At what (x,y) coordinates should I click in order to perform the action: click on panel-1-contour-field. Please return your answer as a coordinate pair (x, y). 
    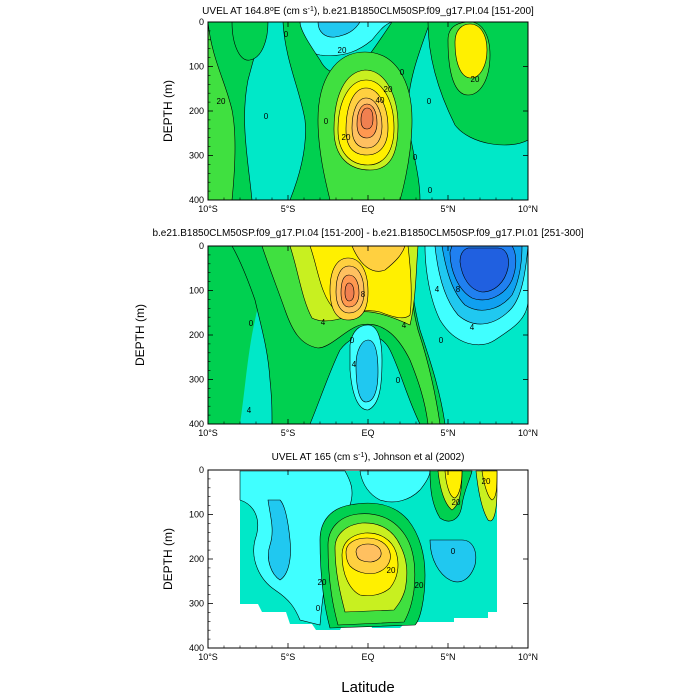
    Looking at the image, I should click on (368, 111).